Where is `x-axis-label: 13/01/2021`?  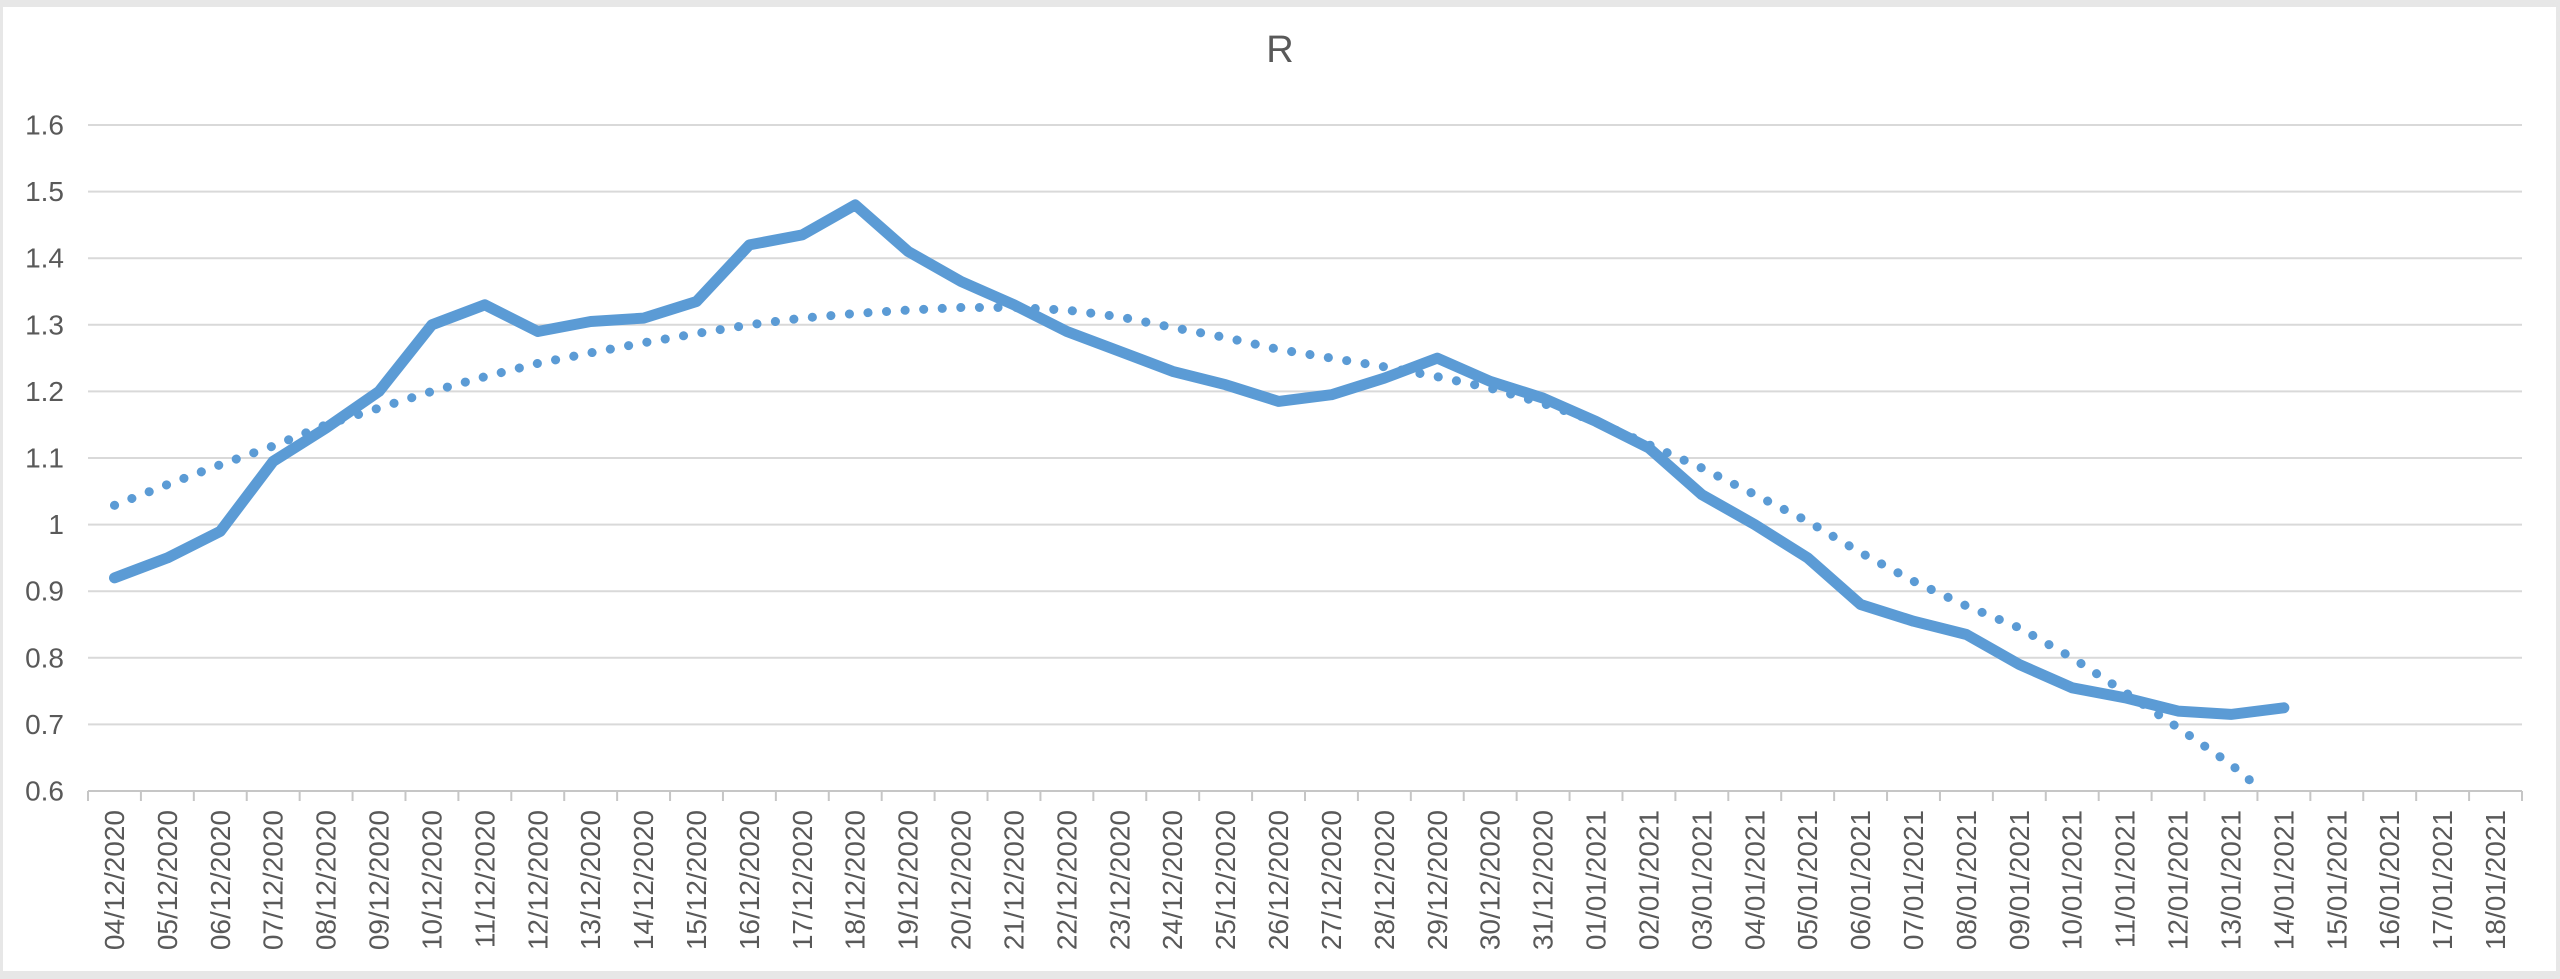 x-axis-label: 13/01/2021 is located at coordinates (2230, 880).